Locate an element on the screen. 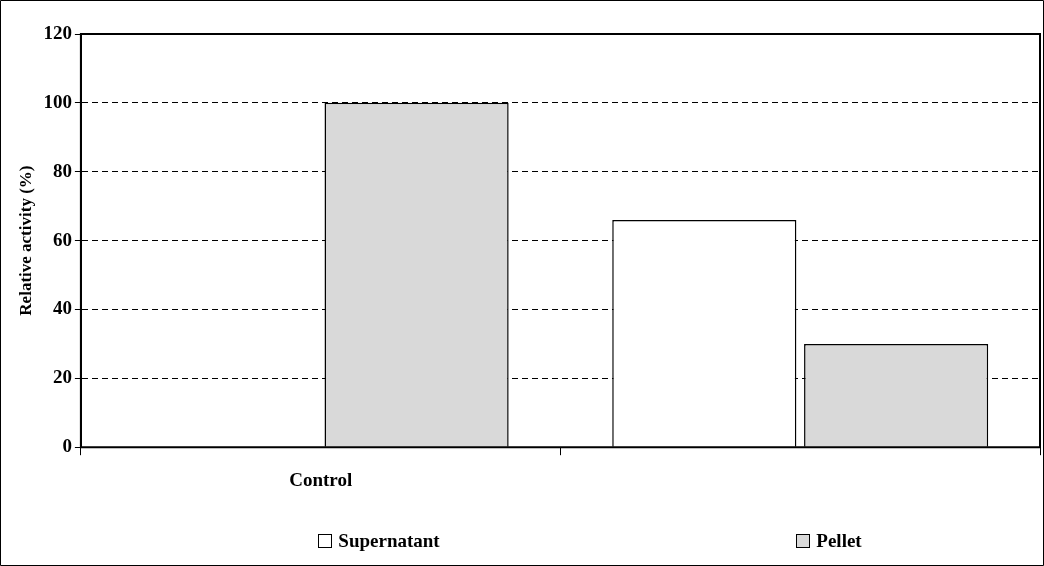 This screenshot has height=566, width=1044. y-tick-label: 0 is located at coordinates (67, 446).